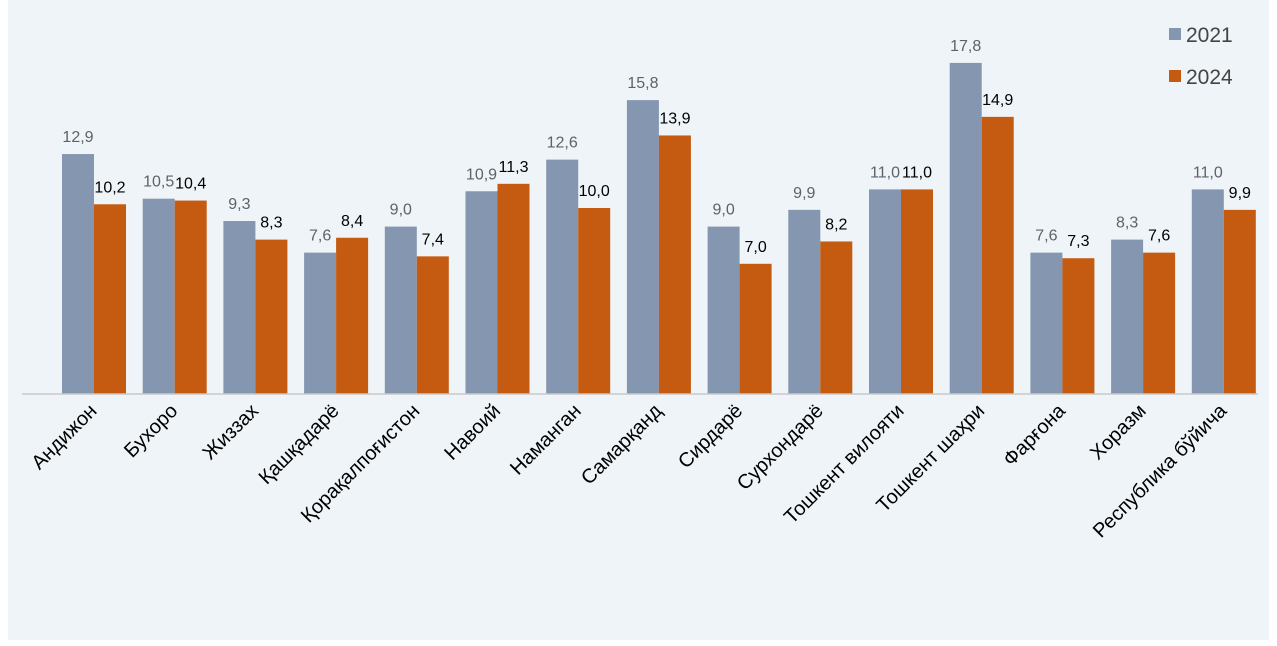 Image resolution: width=1277 pixels, height=646 pixels. Describe the element at coordinates (151, 431) in the screenshot. I see `category-label-2: Бухоро` at that location.